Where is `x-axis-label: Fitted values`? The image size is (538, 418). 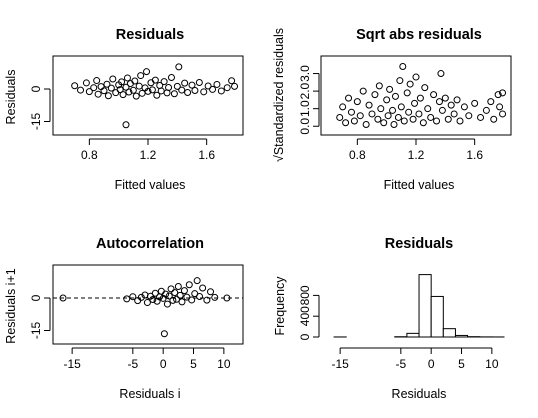 x-axis-label: Fitted values is located at coordinates (419, 185).